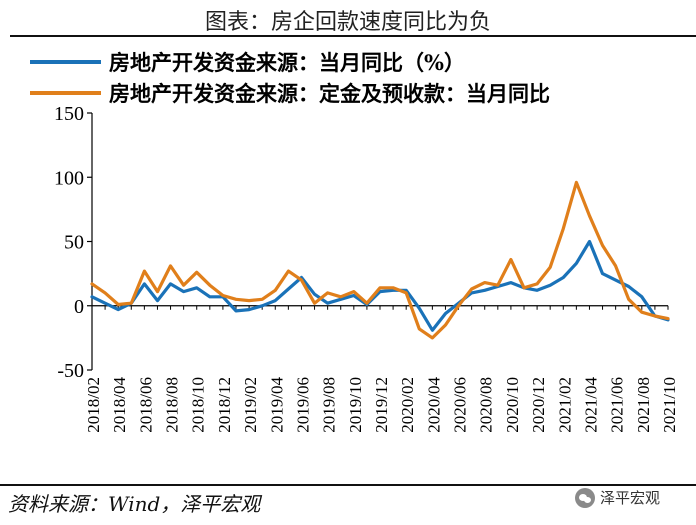  Describe the element at coordinates (74, 243) in the screenshot. I see `y-tick-label: 50` at that location.